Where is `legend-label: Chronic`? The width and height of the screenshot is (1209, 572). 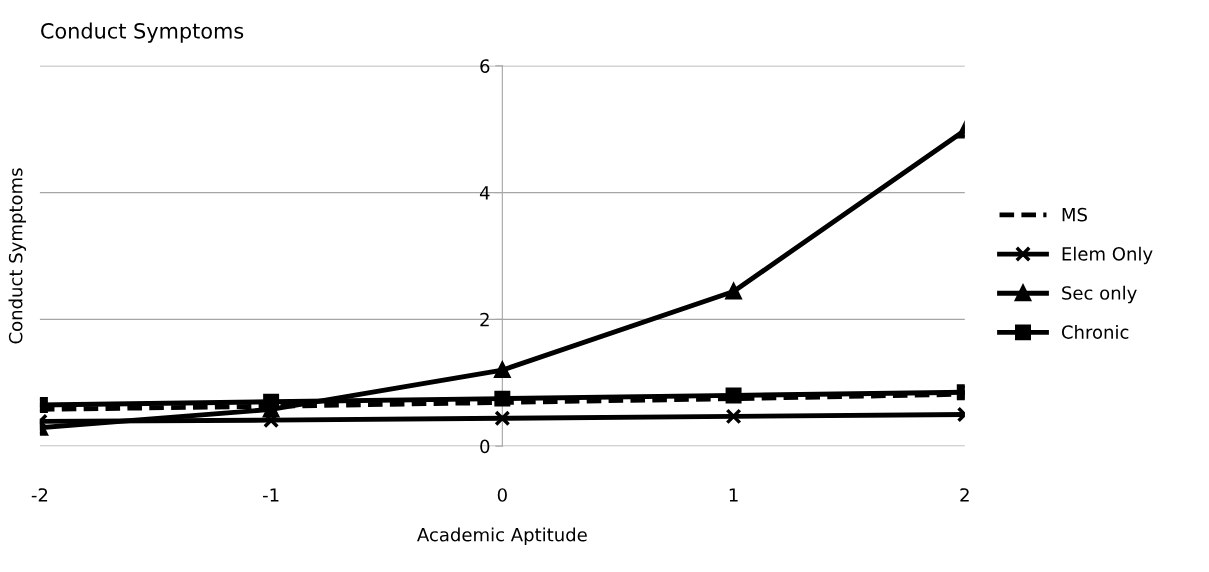 legend-label: Chronic is located at coordinates (1095, 331).